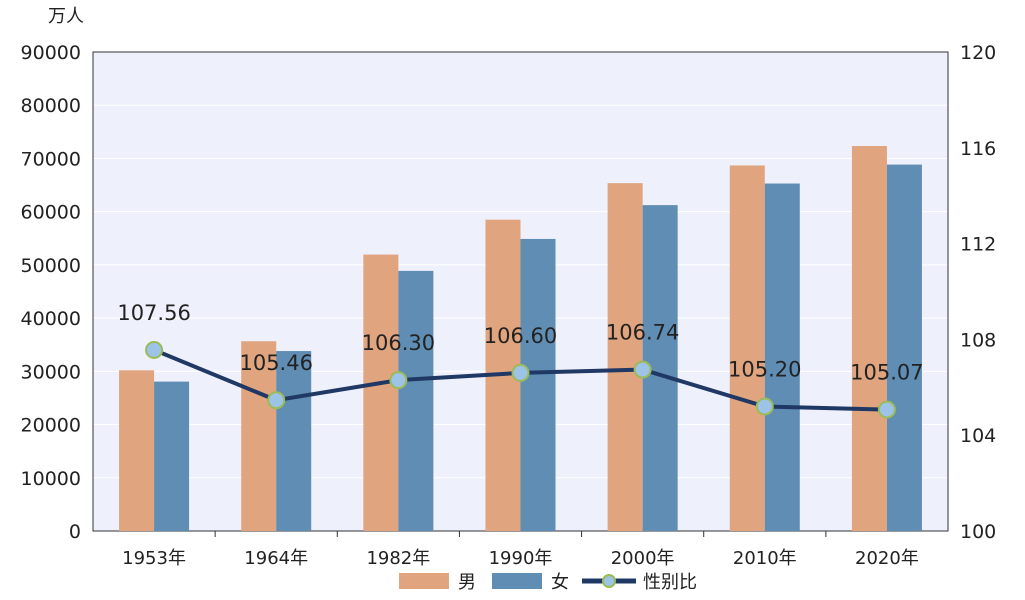  I want to click on data-label: 106.30, so click(398, 343).